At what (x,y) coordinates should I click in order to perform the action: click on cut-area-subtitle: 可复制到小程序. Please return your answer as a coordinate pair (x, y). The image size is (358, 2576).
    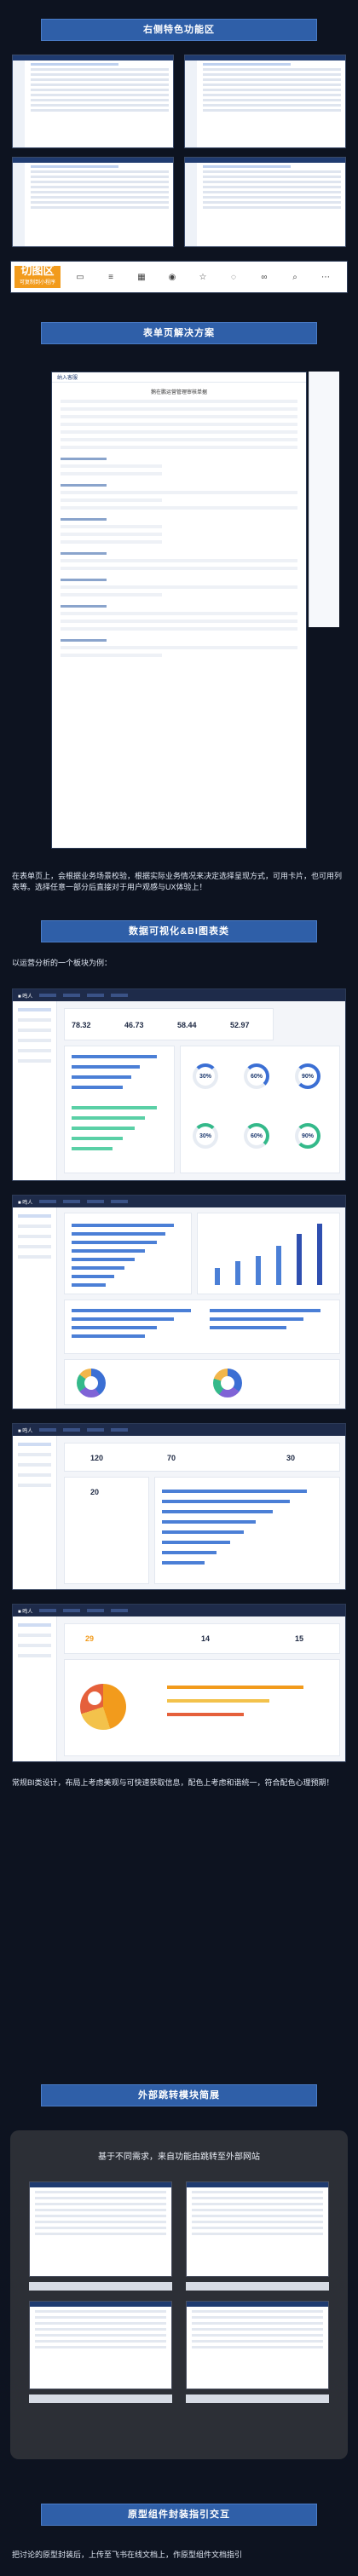
    Looking at the image, I should click on (37, 282).